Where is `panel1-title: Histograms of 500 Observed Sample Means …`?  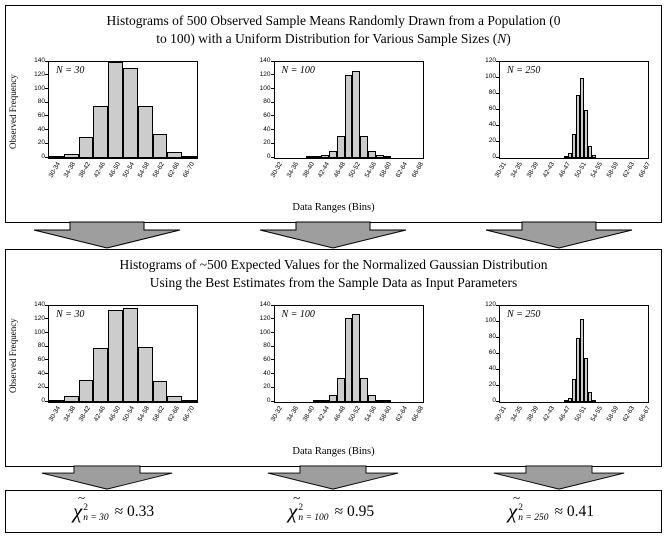
panel1-title: Histograms of 500 Observed Sample Means … is located at coordinates (333, 30).